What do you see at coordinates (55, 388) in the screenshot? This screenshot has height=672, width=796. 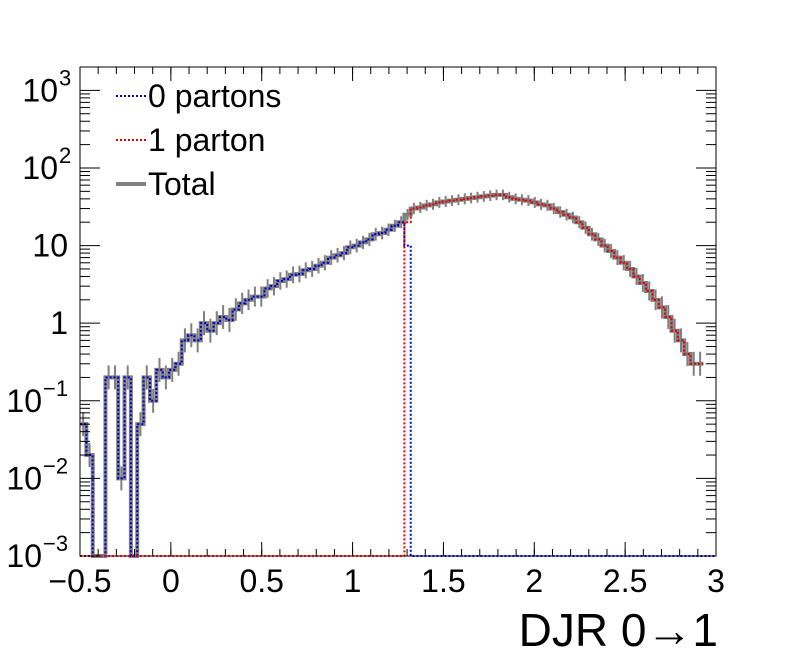 I see `y-tick-exponent: −1` at bounding box center [55, 388].